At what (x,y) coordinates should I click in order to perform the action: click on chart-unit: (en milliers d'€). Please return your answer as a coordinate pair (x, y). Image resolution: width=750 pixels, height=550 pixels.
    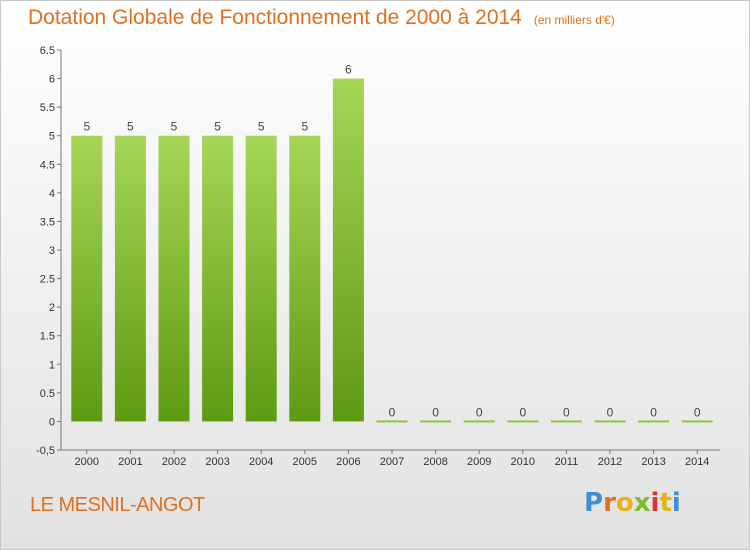
    Looking at the image, I should click on (574, 20).